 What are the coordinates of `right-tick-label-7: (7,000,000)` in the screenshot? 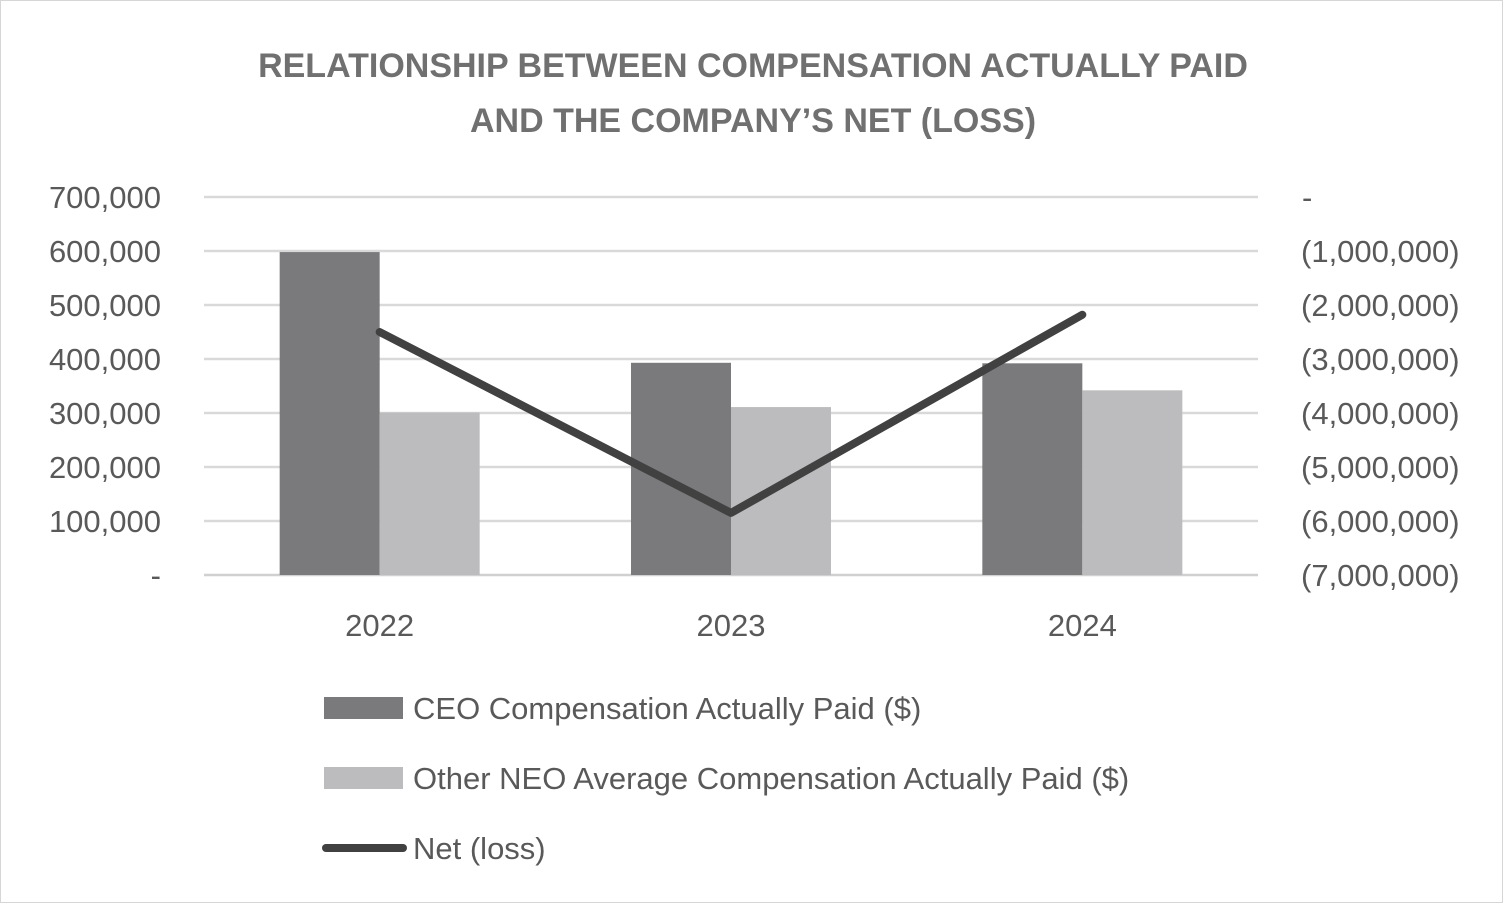 It's located at (1380, 575).